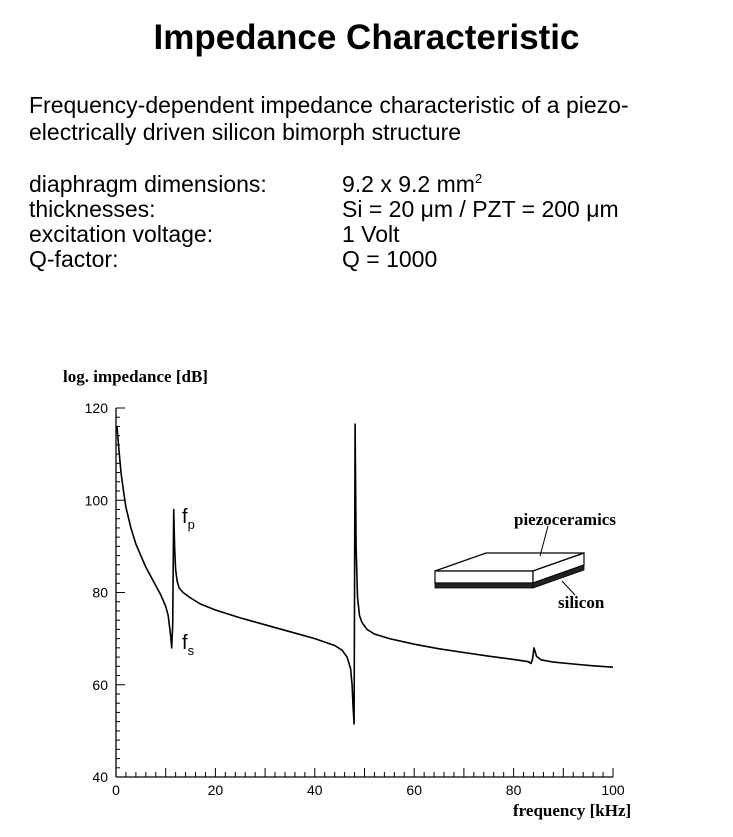  I want to click on x-axis-label: frequency [kHz], so click(572, 810).